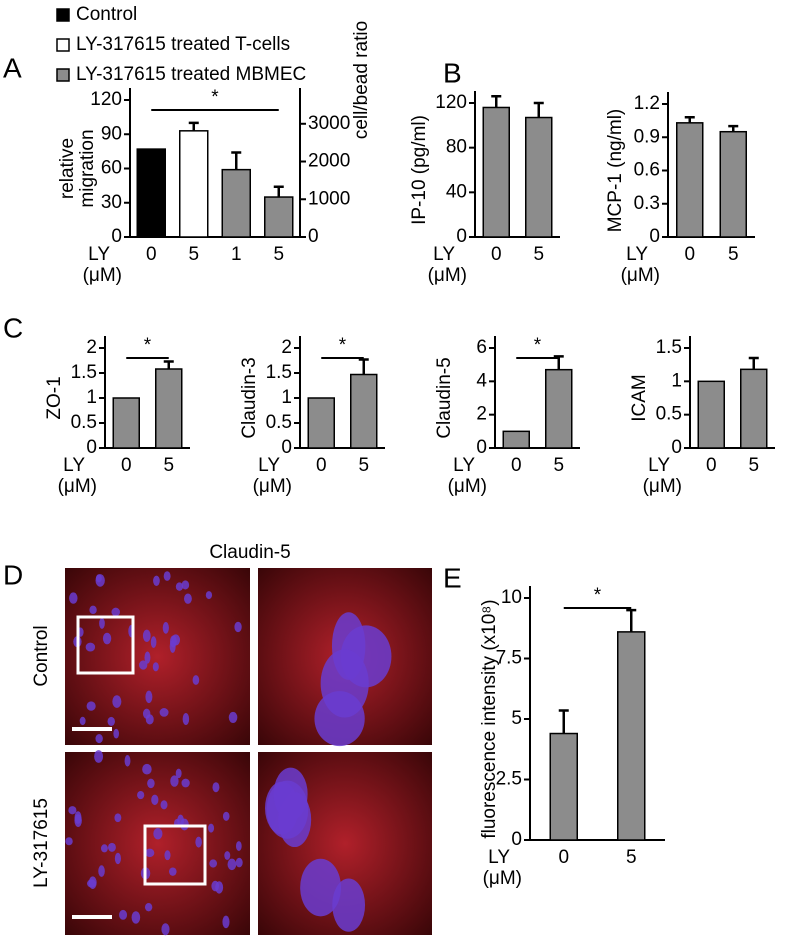 The image size is (799, 952). Describe the element at coordinates (183, 44) in the screenshot. I see `legend-label: LY-317615 treated T-cells` at that location.